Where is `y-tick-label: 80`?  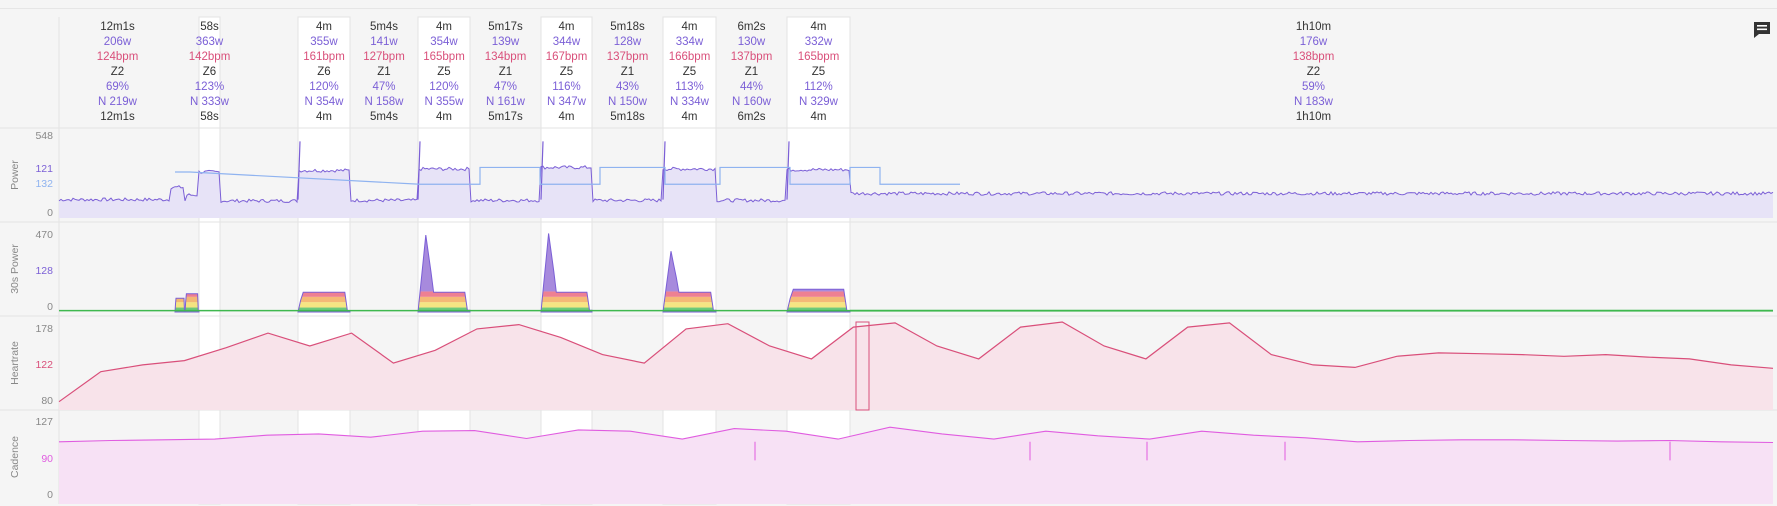 y-tick-label: 80 is located at coordinates (47, 401).